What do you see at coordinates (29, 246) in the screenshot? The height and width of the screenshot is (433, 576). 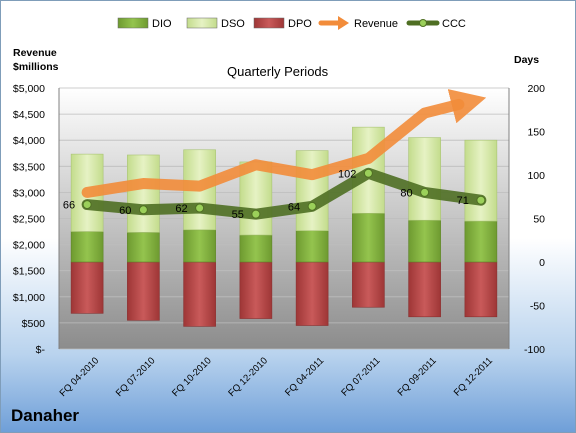 I see `left-tick-label: $2,000` at bounding box center [29, 246].